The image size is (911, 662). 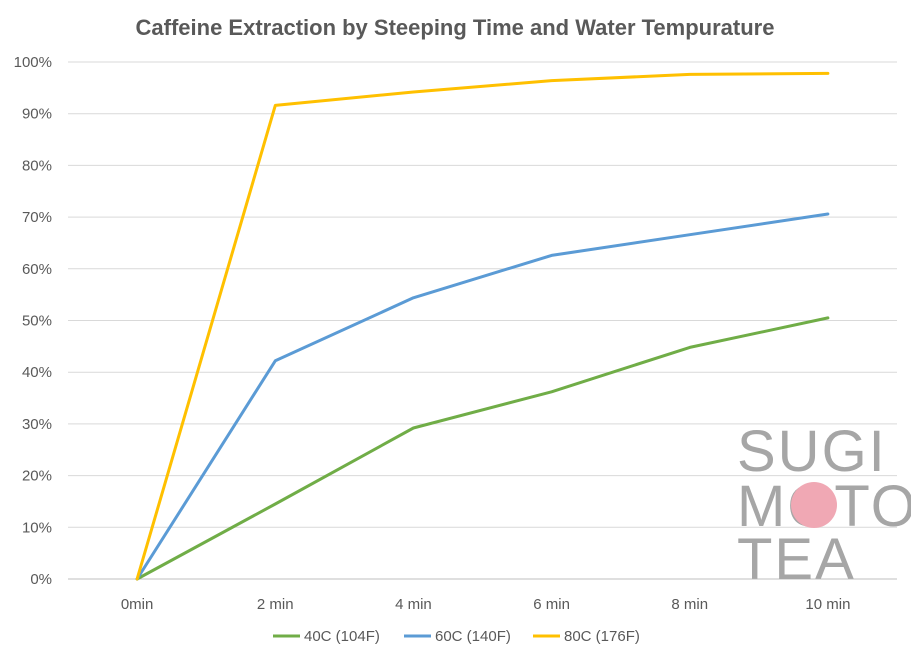 What do you see at coordinates (814, 505) in the screenshot?
I see `logo-pink-dot` at bounding box center [814, 505].